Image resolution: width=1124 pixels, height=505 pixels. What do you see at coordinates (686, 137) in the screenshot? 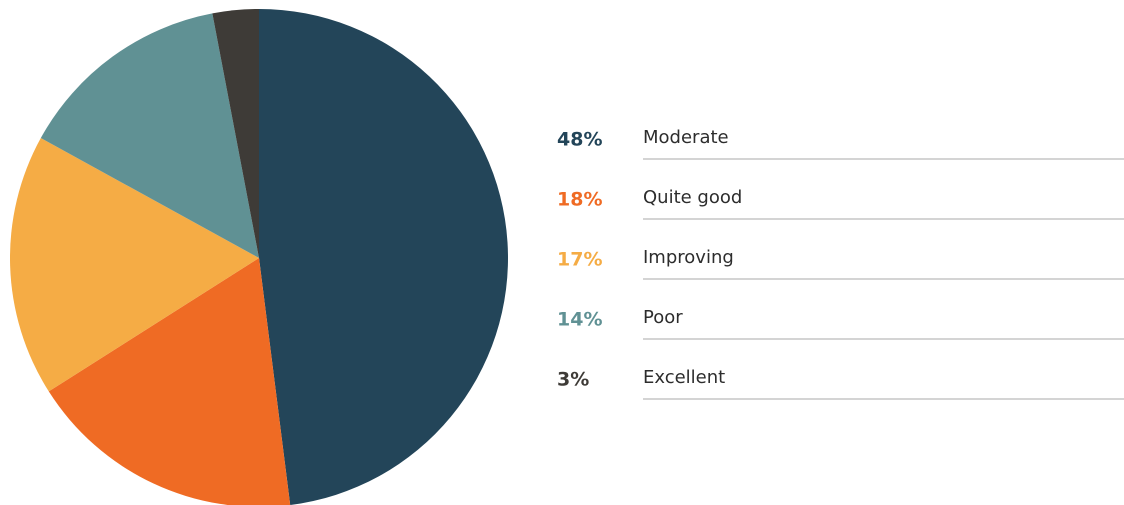
I see `legend-label: Moderate` at bounding box center [686, 137].